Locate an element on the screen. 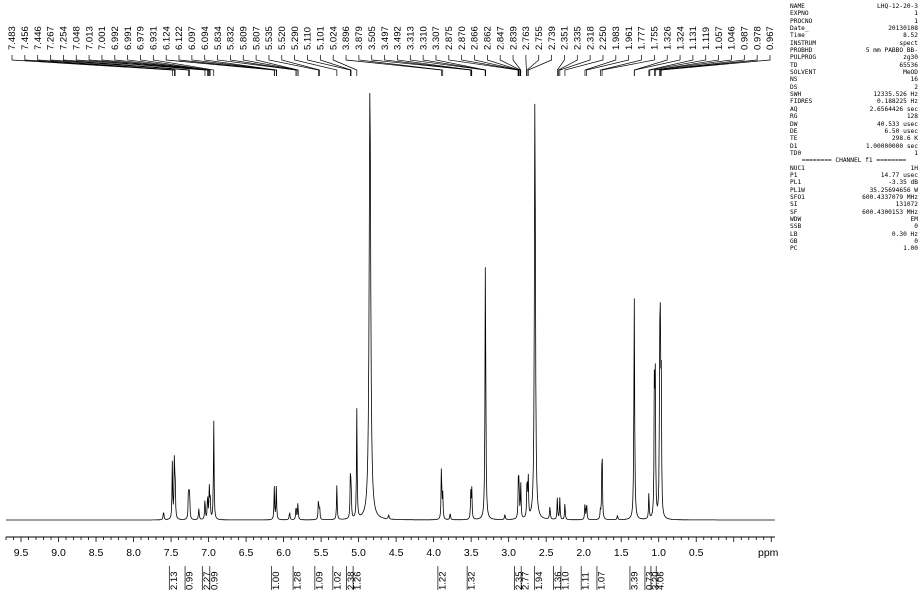 This screenshot has width=920, height=603. peak-label: 5.290 is located at coordinates (295, 38).